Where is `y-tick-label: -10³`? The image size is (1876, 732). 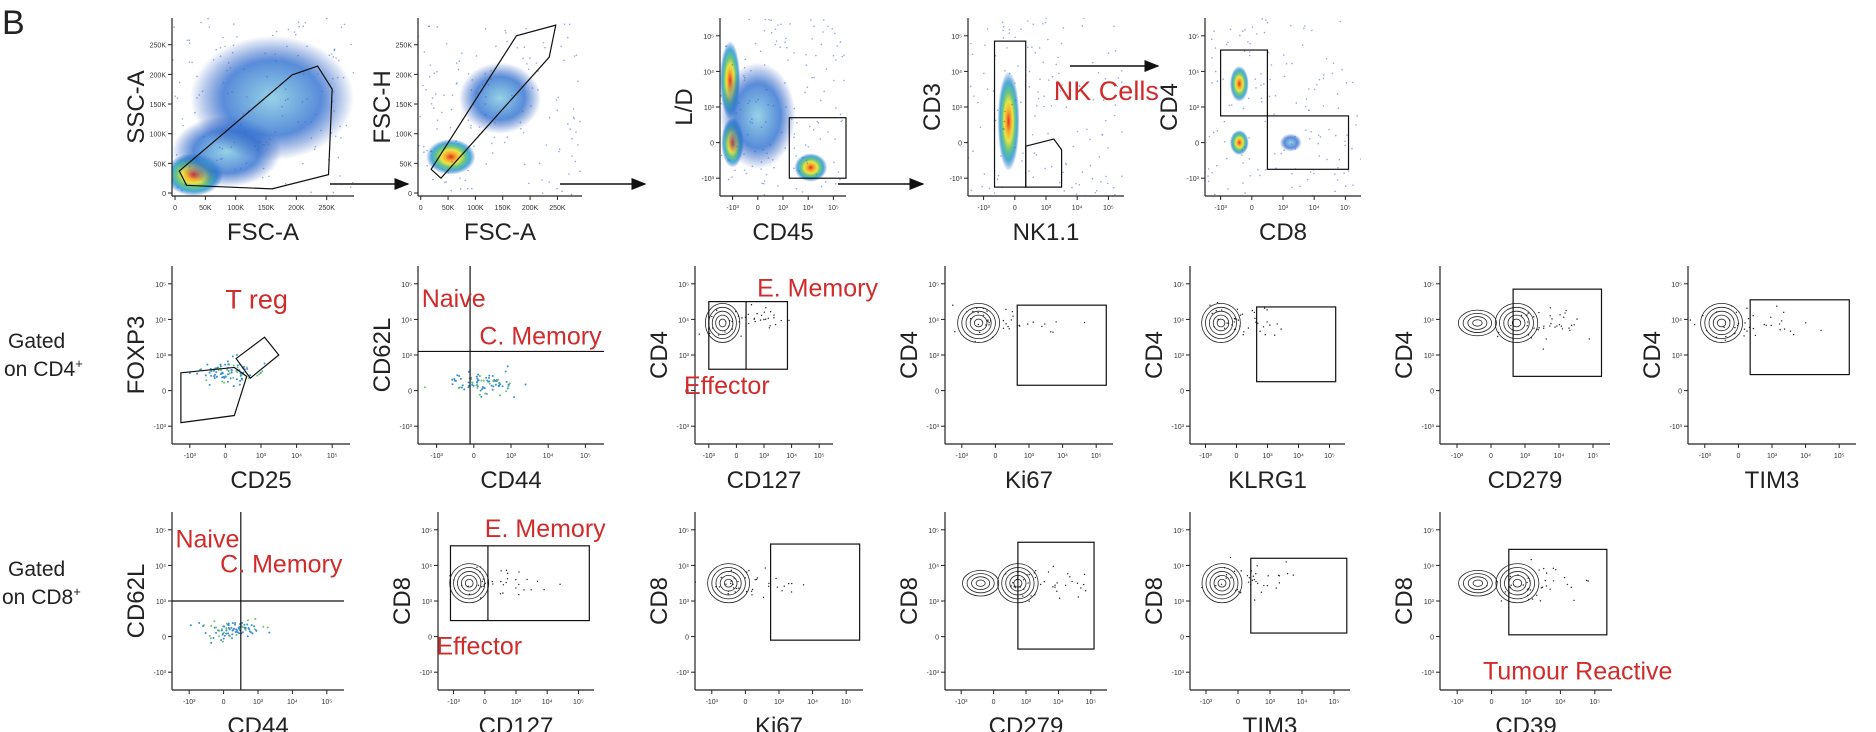 y-tick-label: -10³ is located at coordinates (933, 427).